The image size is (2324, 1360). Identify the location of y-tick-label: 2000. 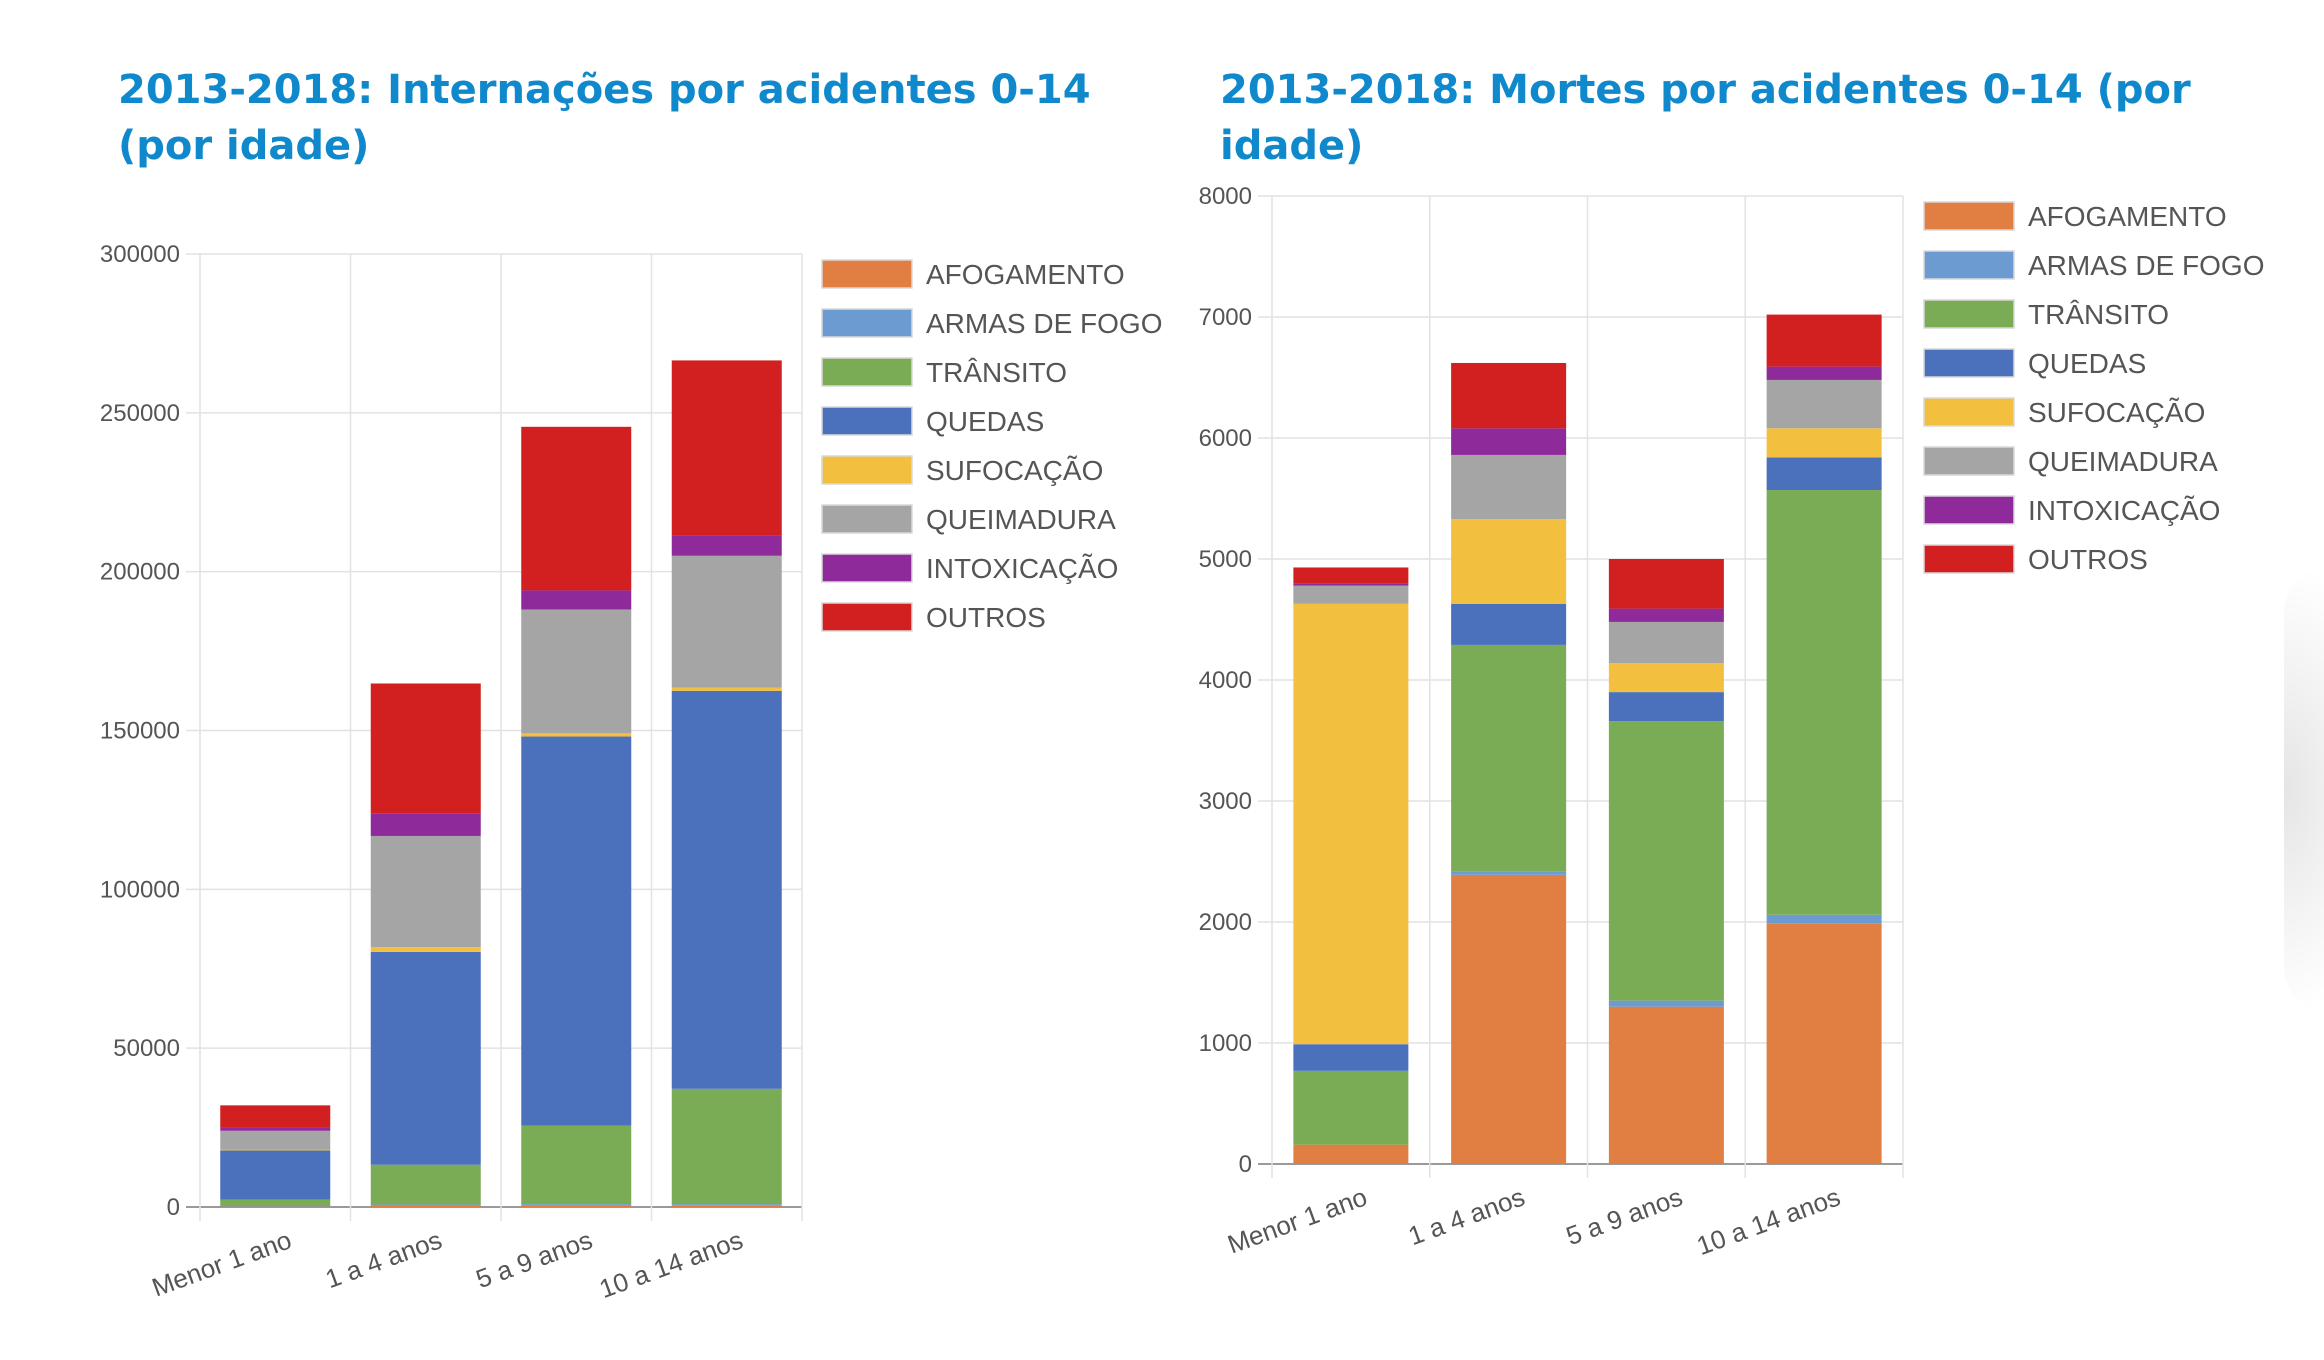
(1225, 922).